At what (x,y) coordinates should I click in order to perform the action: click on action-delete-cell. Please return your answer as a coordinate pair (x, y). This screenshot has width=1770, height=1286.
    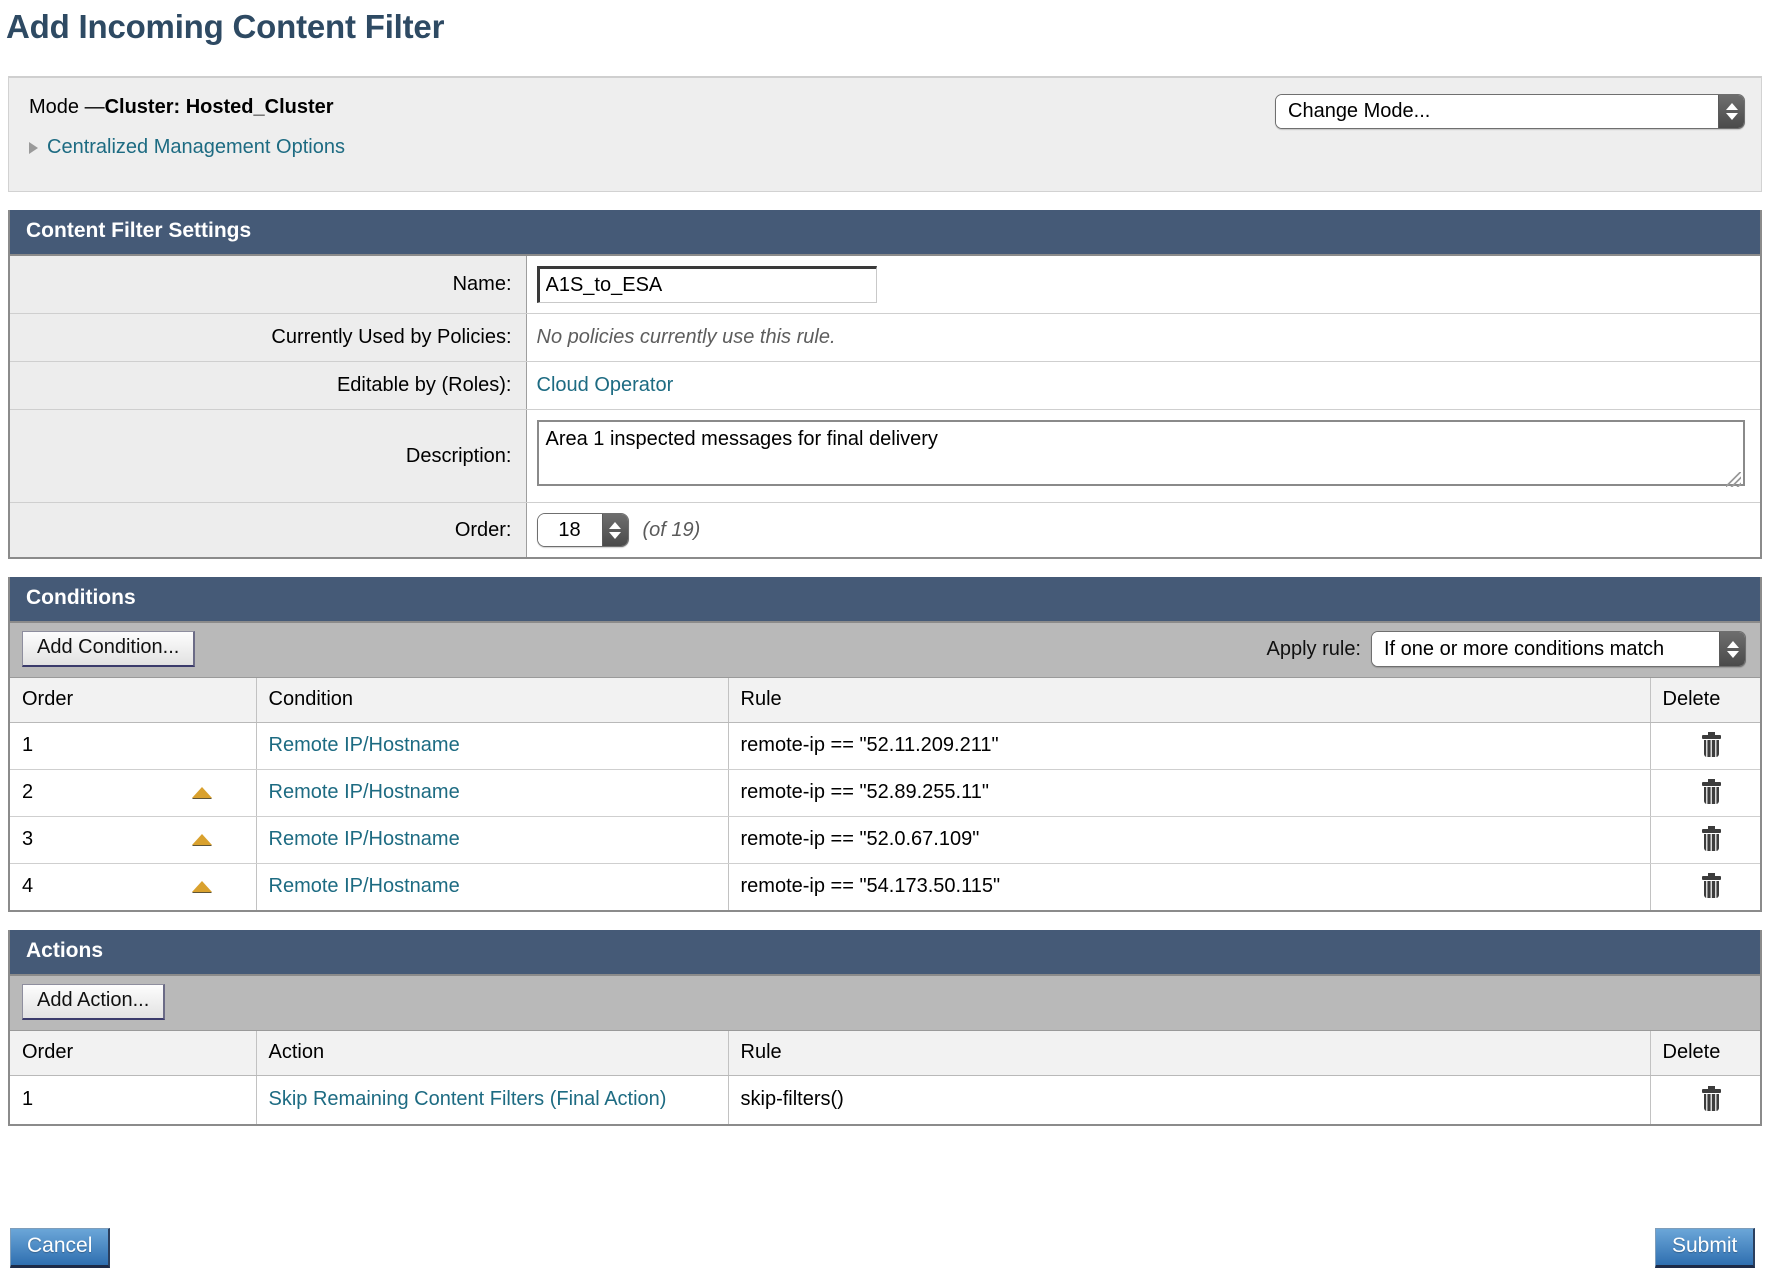
    Looking at the image, I should click on (1705, 1100).